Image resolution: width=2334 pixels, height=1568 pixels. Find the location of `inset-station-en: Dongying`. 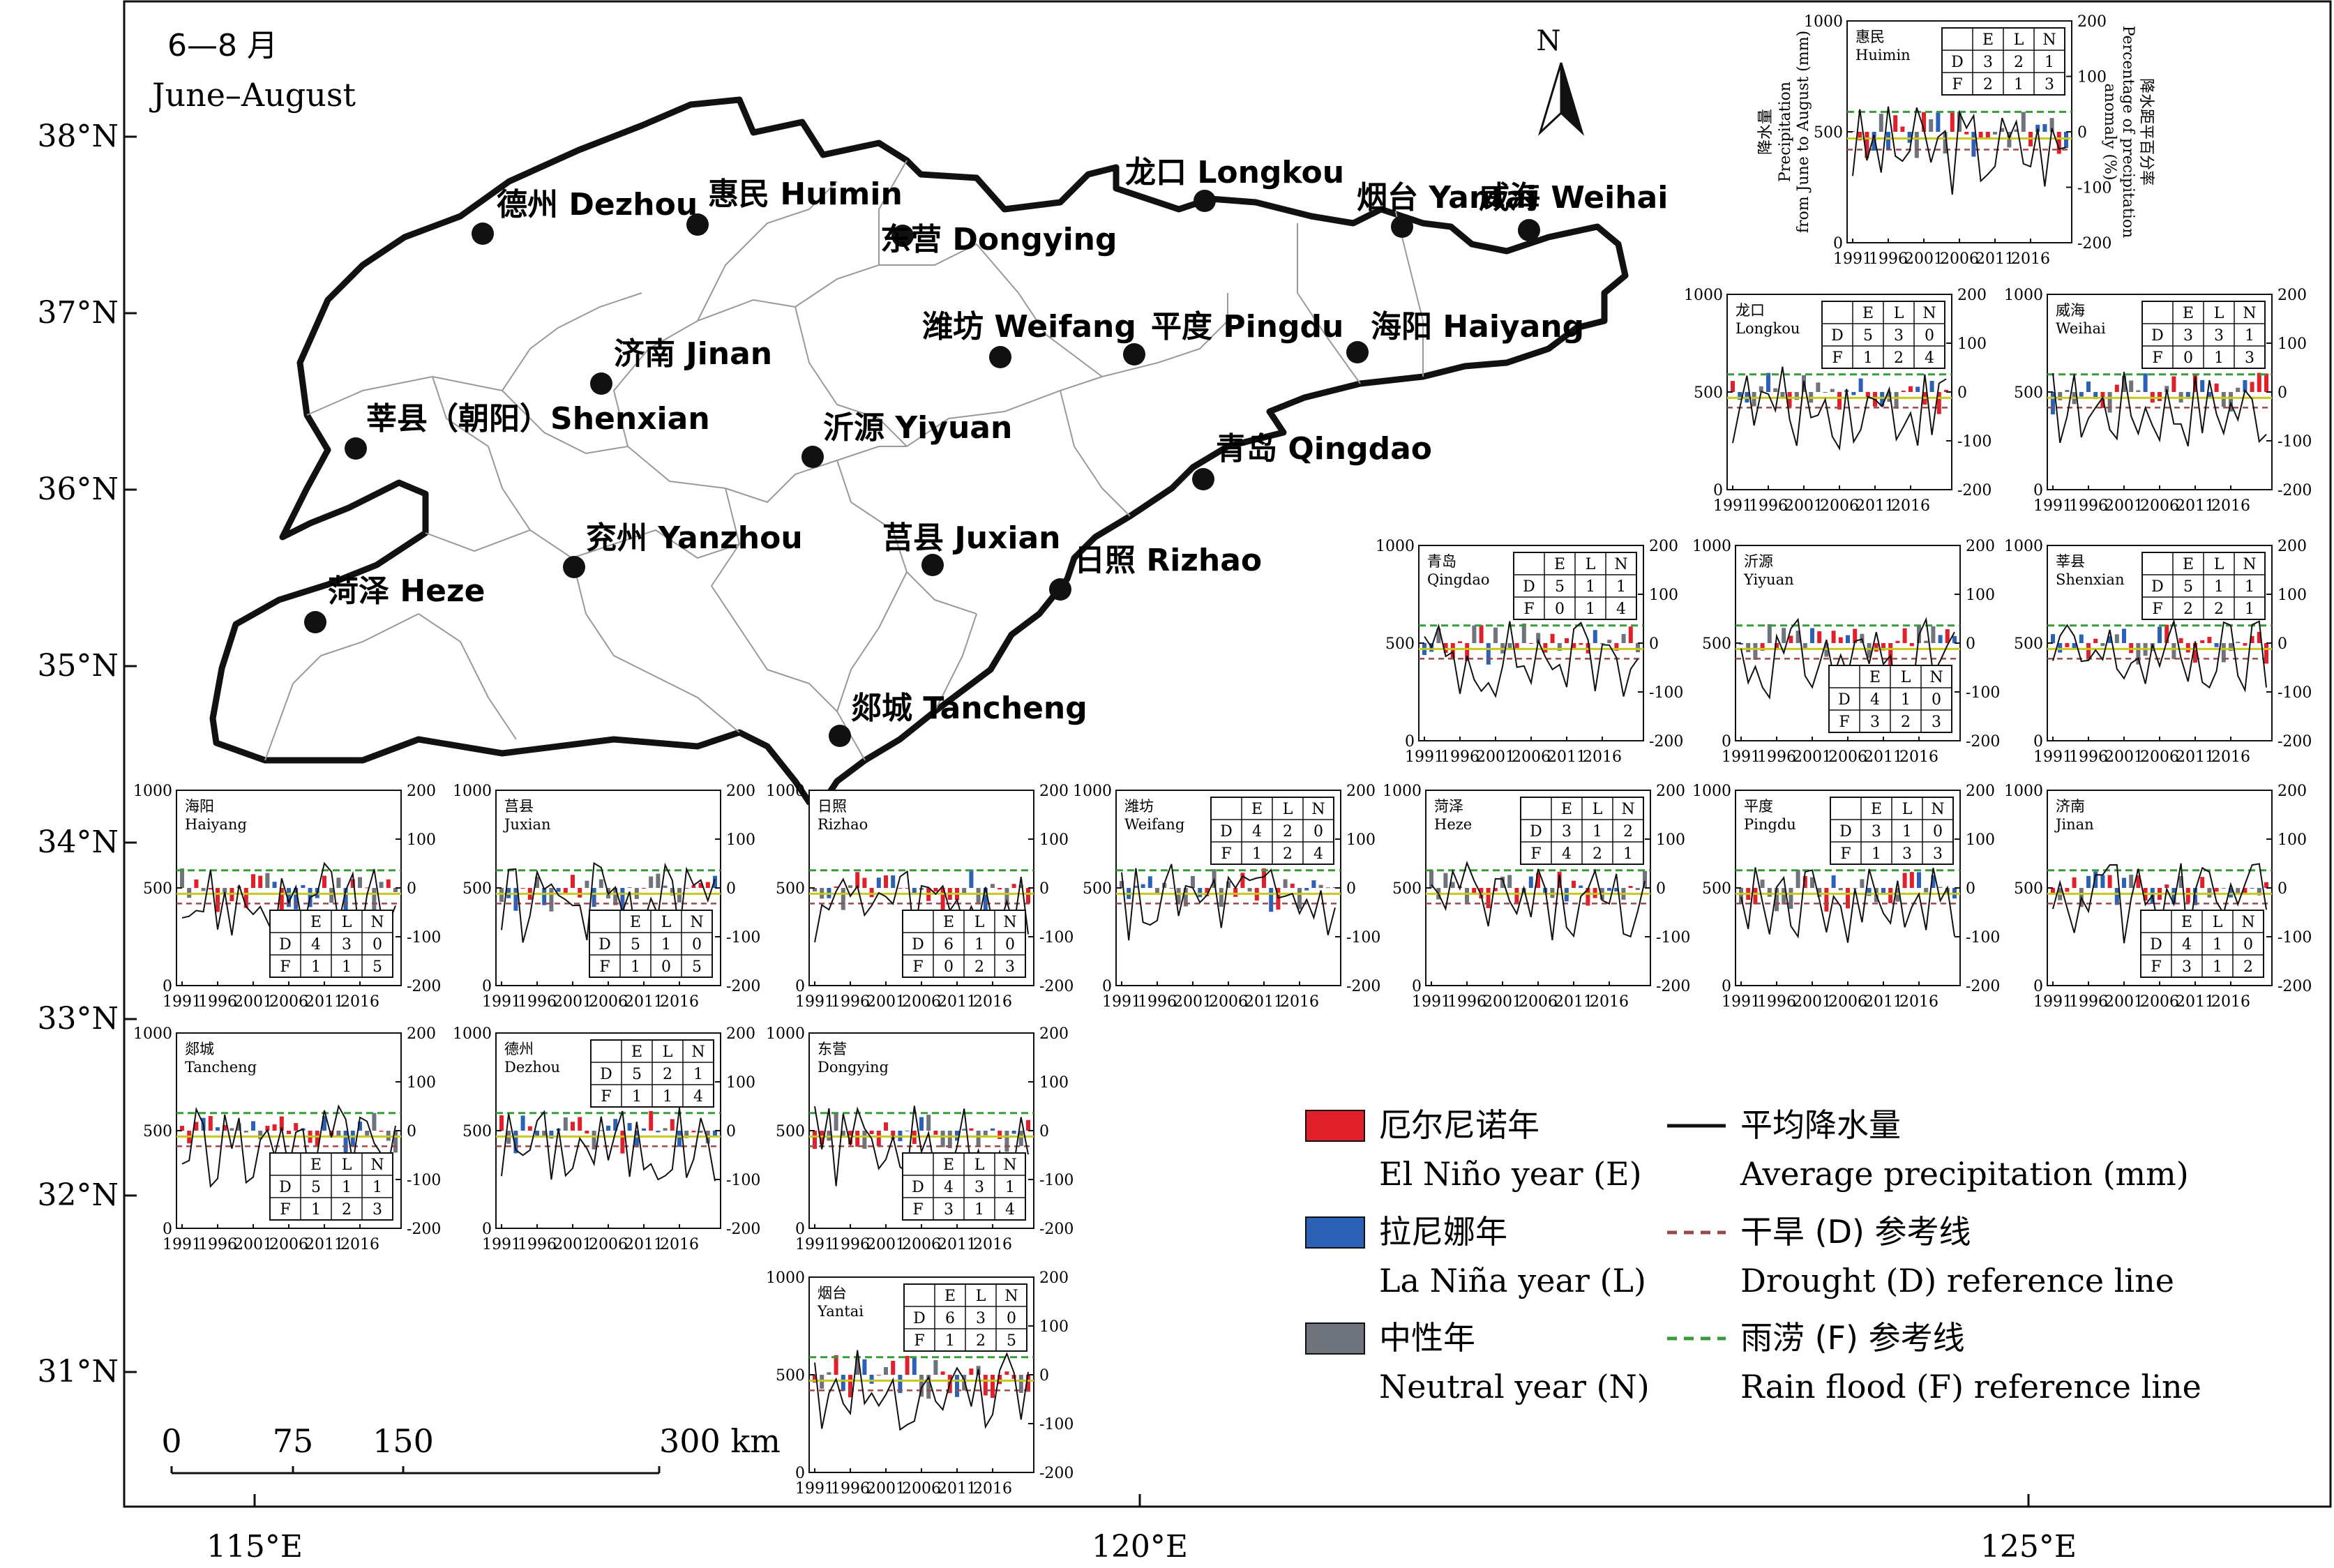

inset-station-en: Dongying is located at coordinates (853, 1067).